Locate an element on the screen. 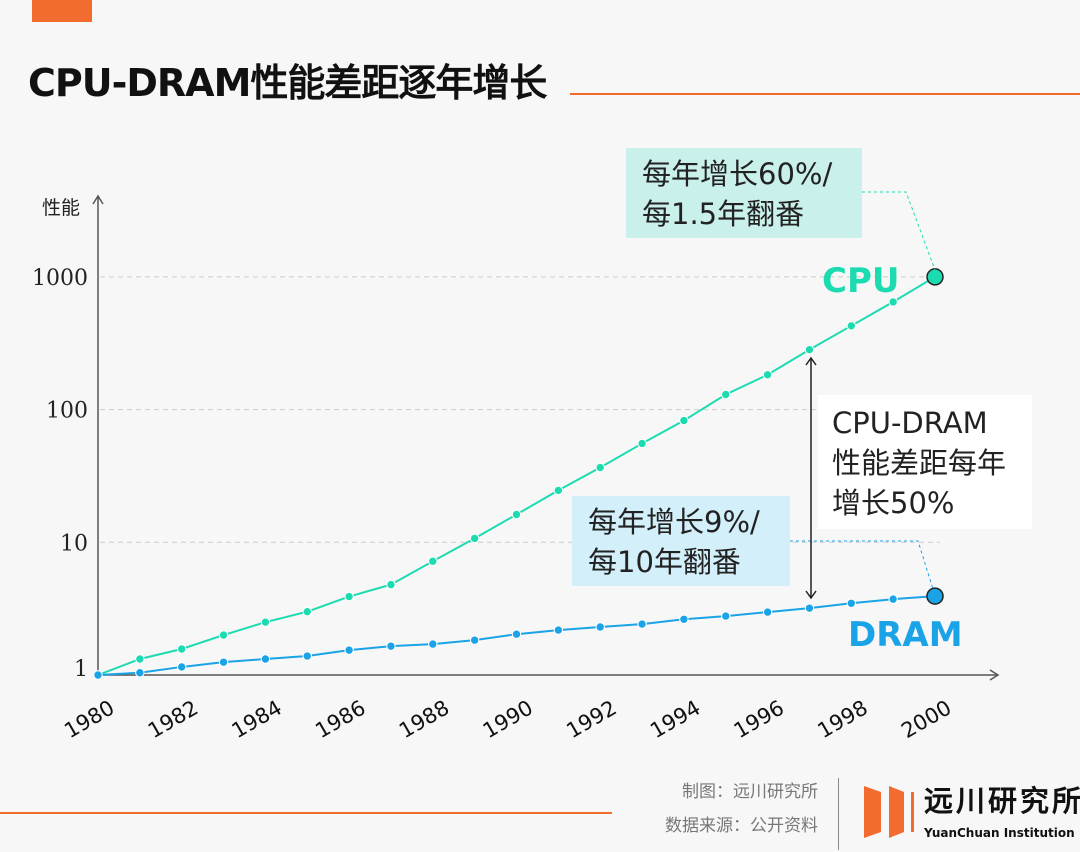 The height and width of the screenshot is (852, 1080). logo-text-cn: 远川研究所 is located at coordinates (1002, 801).